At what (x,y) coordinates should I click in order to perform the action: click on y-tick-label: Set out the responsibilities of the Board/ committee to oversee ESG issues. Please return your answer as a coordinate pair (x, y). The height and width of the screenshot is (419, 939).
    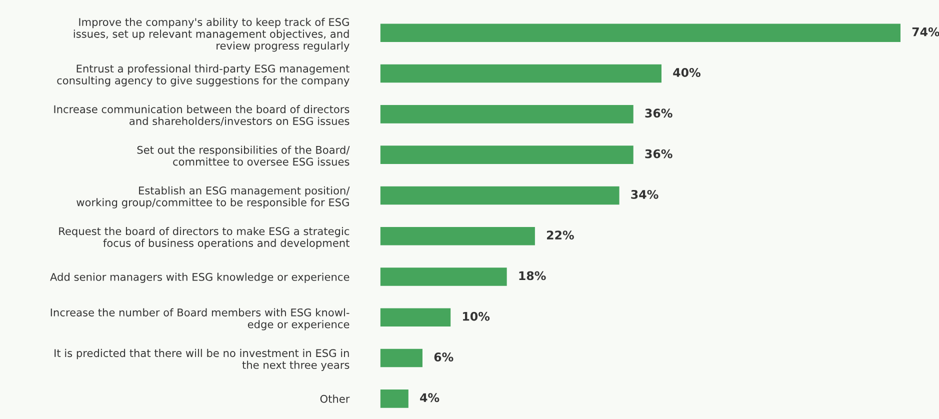
    Looking at the image, I should click on (243, 156).